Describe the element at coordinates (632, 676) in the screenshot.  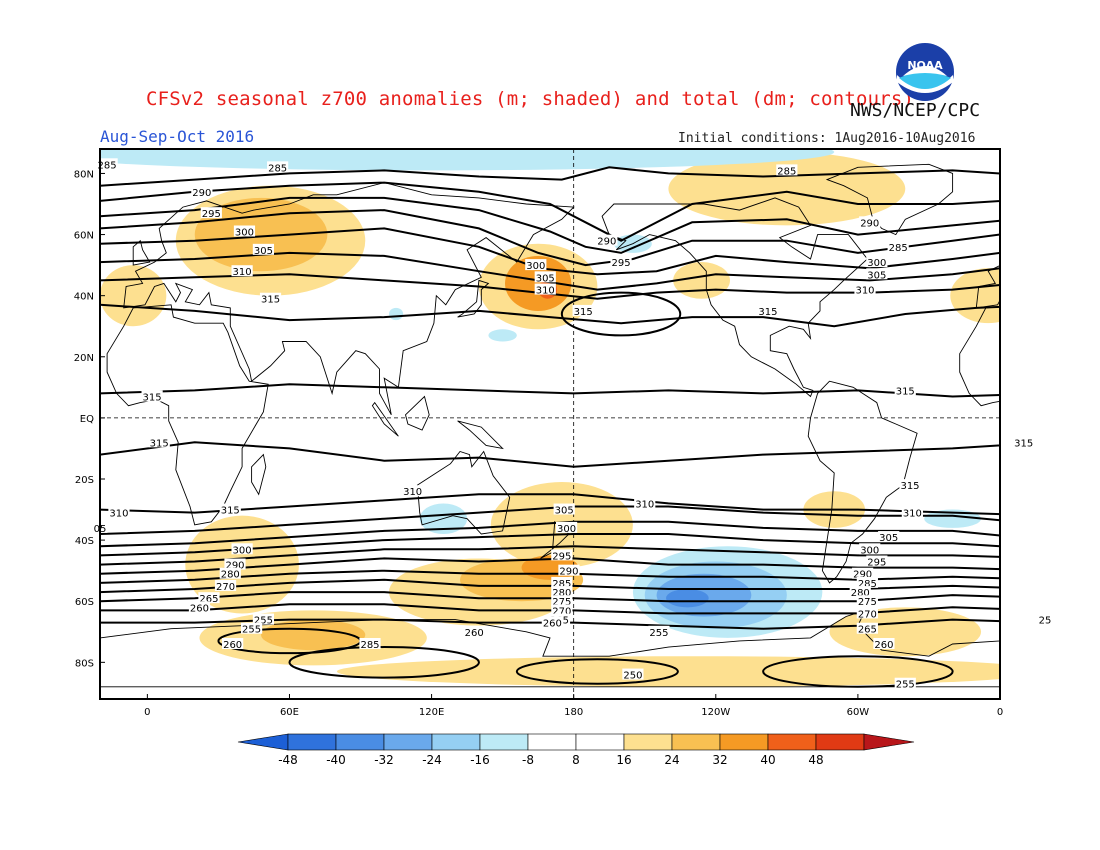
I see `contour-label: 250` at that location.